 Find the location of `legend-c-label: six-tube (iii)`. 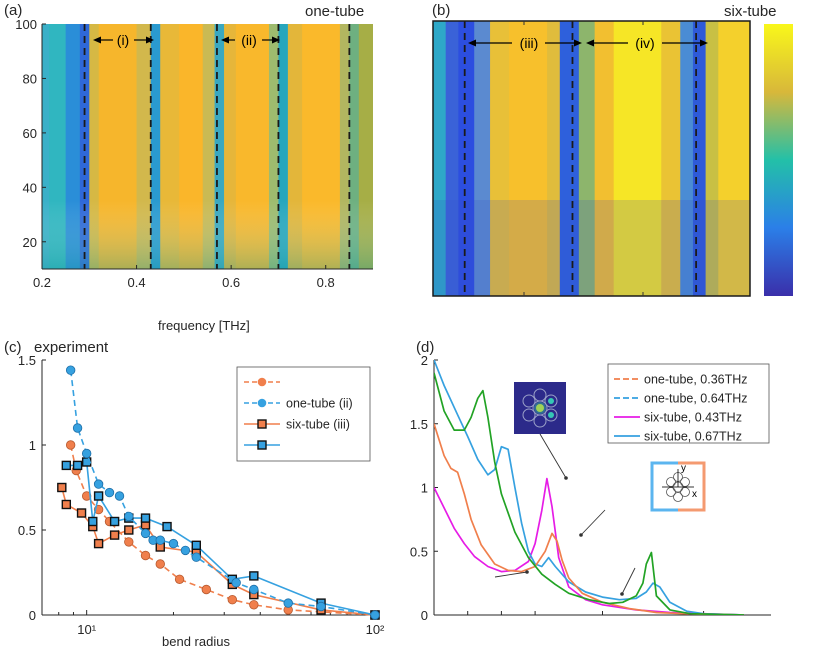

legend-c-label: six-tube (iii) is located at coordinates (318, 425).